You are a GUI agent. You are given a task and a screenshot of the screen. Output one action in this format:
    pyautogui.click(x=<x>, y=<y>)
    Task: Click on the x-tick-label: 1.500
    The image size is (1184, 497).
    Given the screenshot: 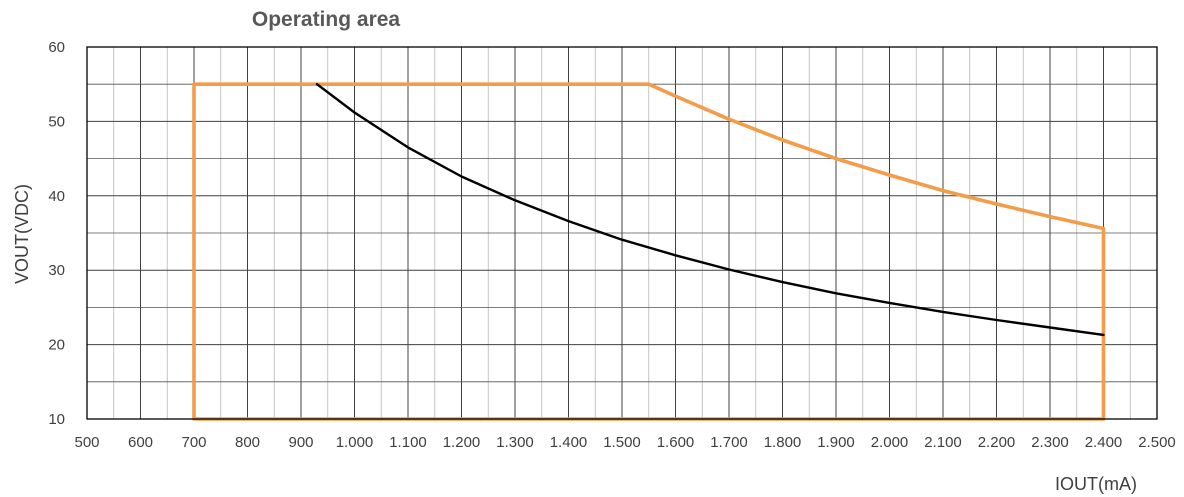 What is the action you would take?
    pyautogui.click(x=622, y=442)
    